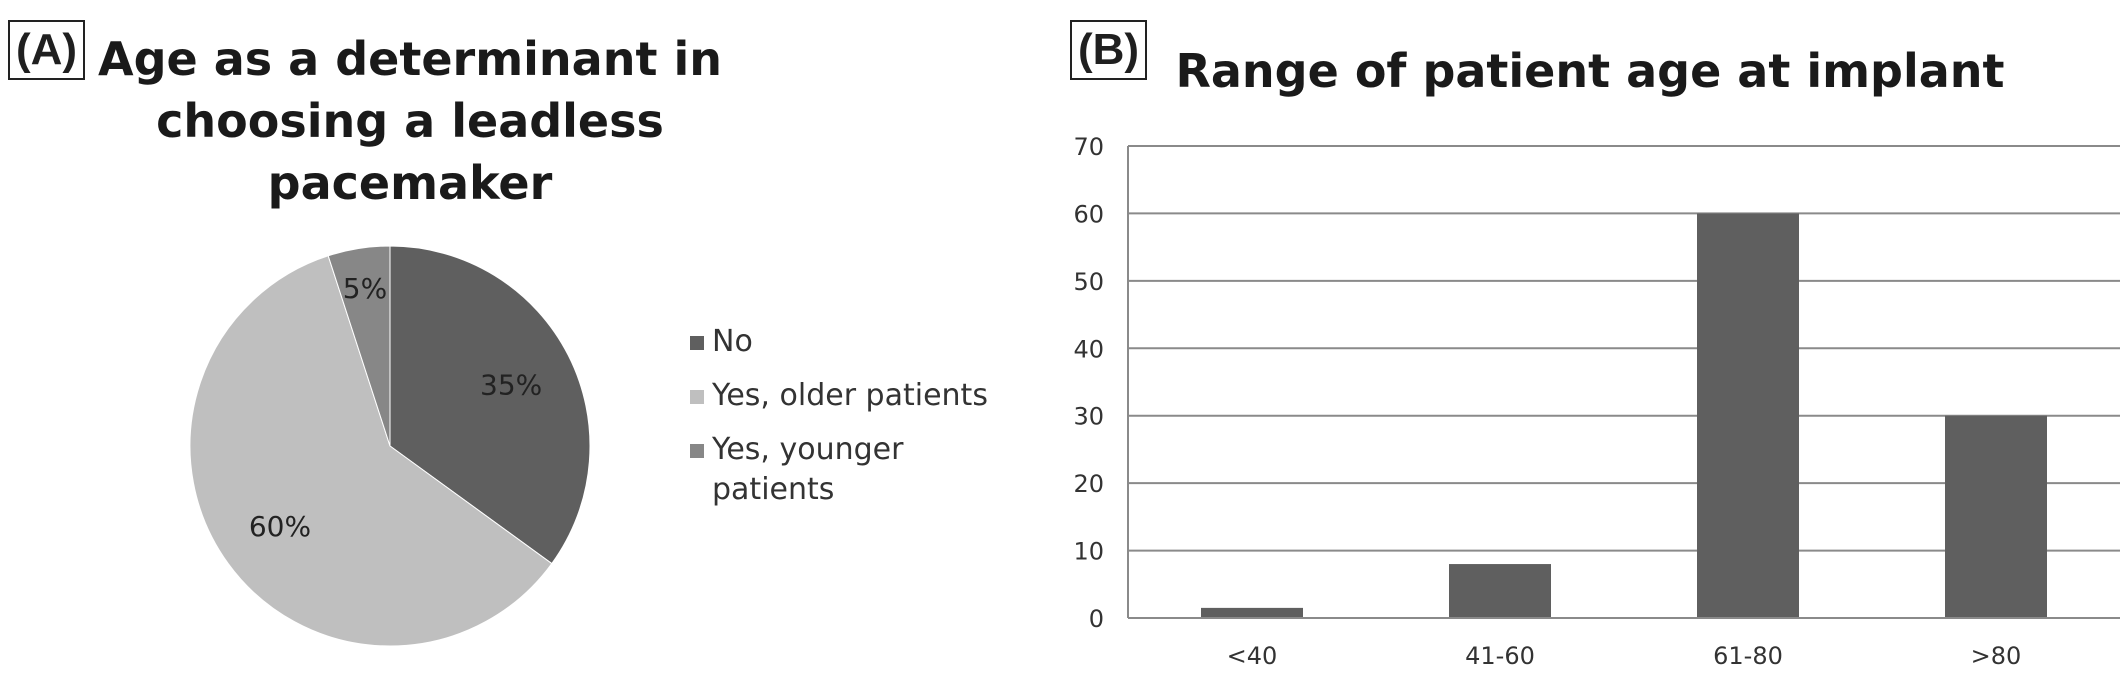 The height and width of the screenshot is (676, 2128). I want to click on legend-label-no: No, so click(732, 341).